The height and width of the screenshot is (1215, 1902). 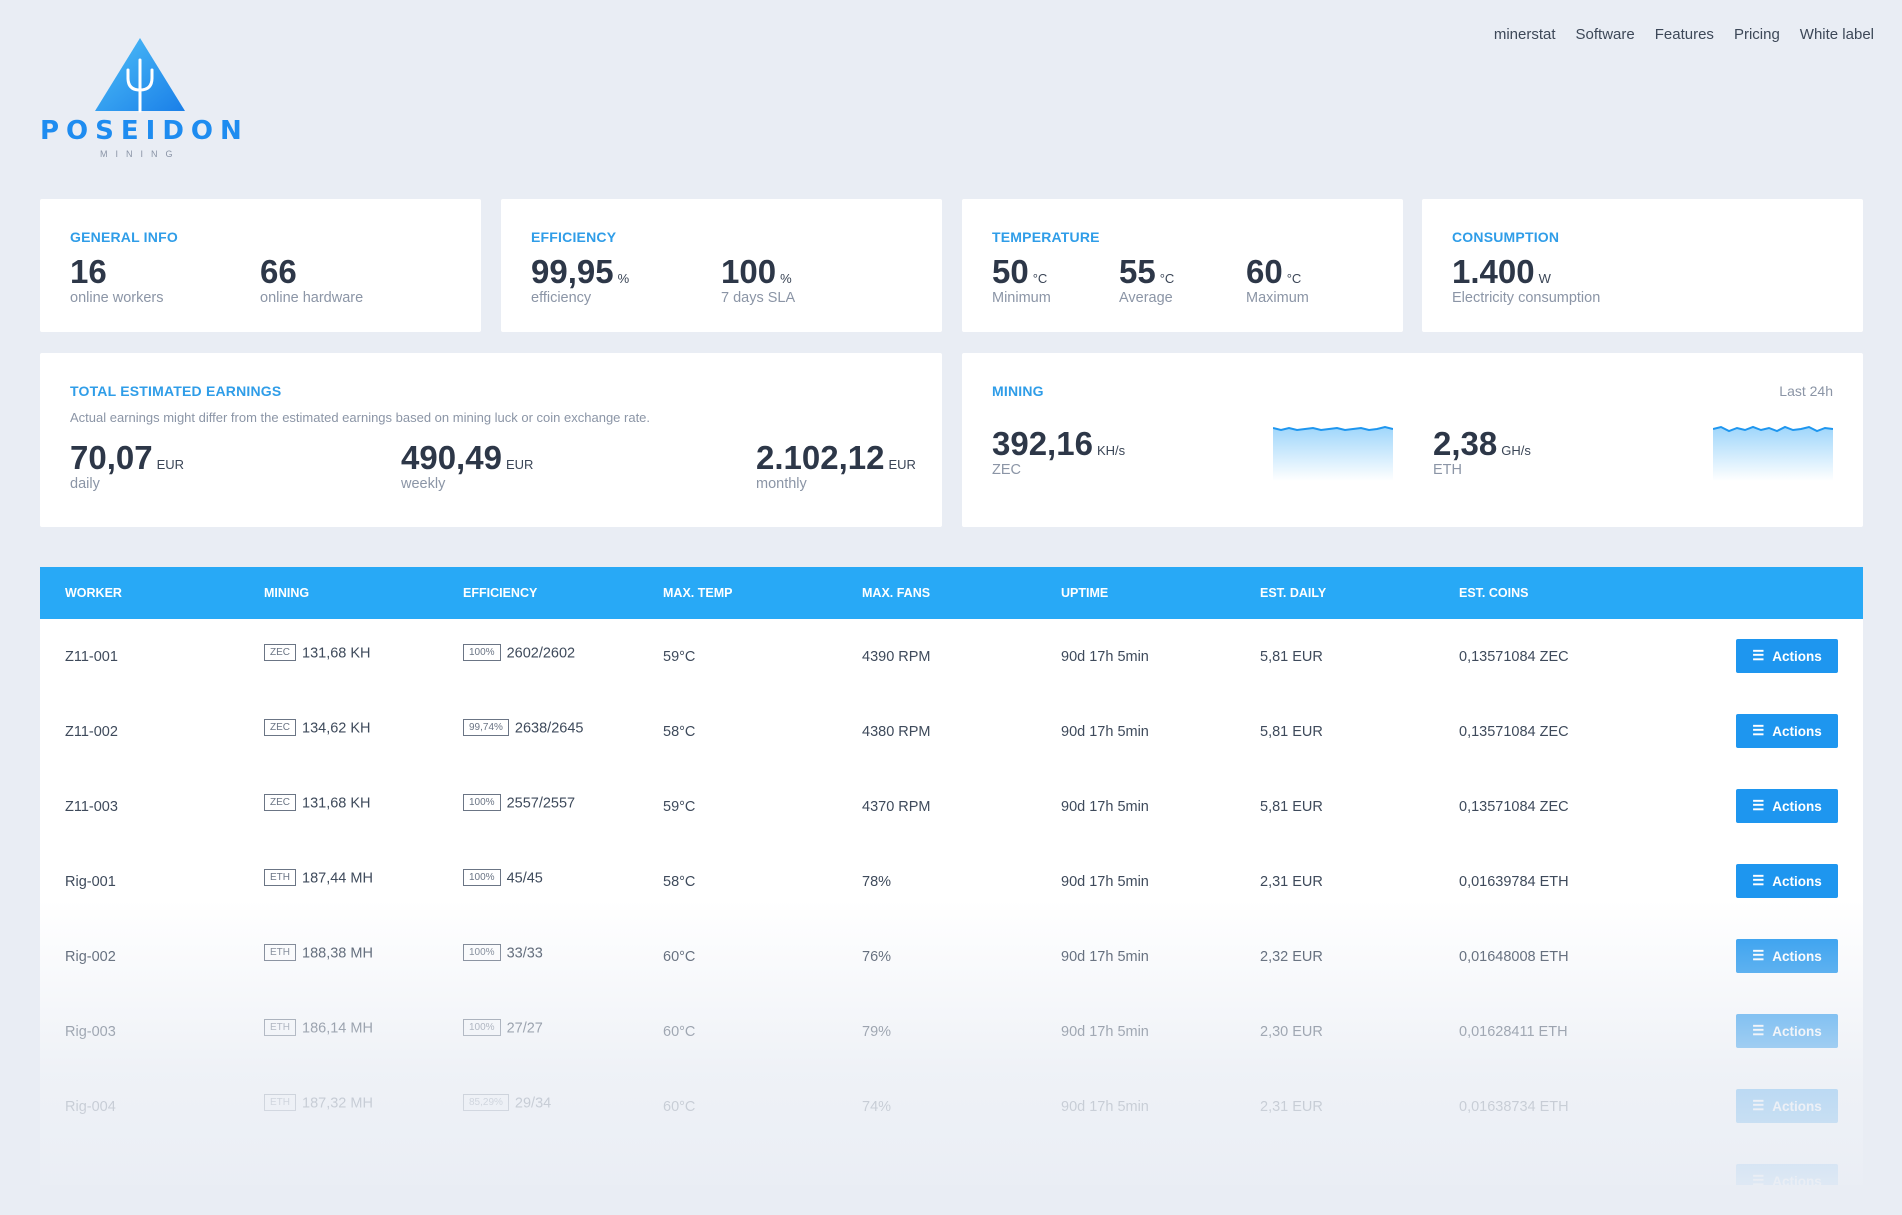 What do you see at coordinates (117, 279) in the screenshot?
I see `stat-online-workers: 16 online workers` at bounding box center [117, 279].